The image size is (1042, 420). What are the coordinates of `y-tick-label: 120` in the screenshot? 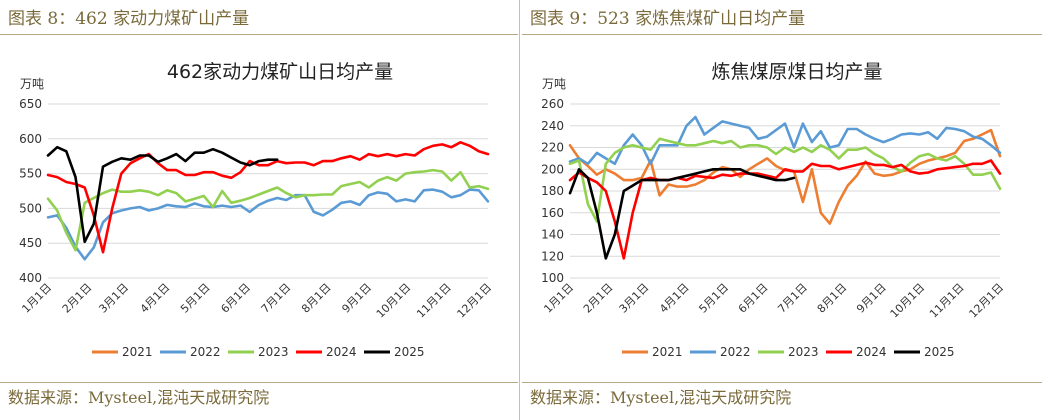 It's located at (552, 256).